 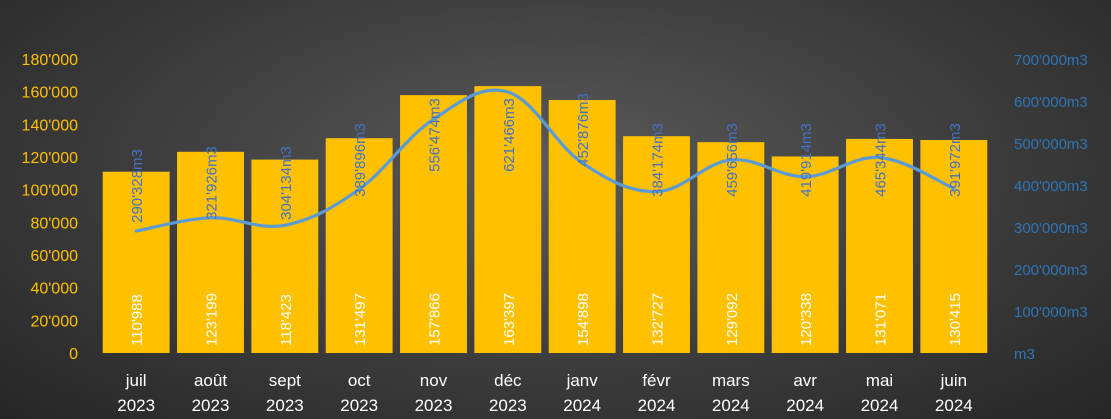 What do you see at coordinates (656, 380) in the screenshot?
I see `x-tick-month: févr` at bounding box center [656, 380].